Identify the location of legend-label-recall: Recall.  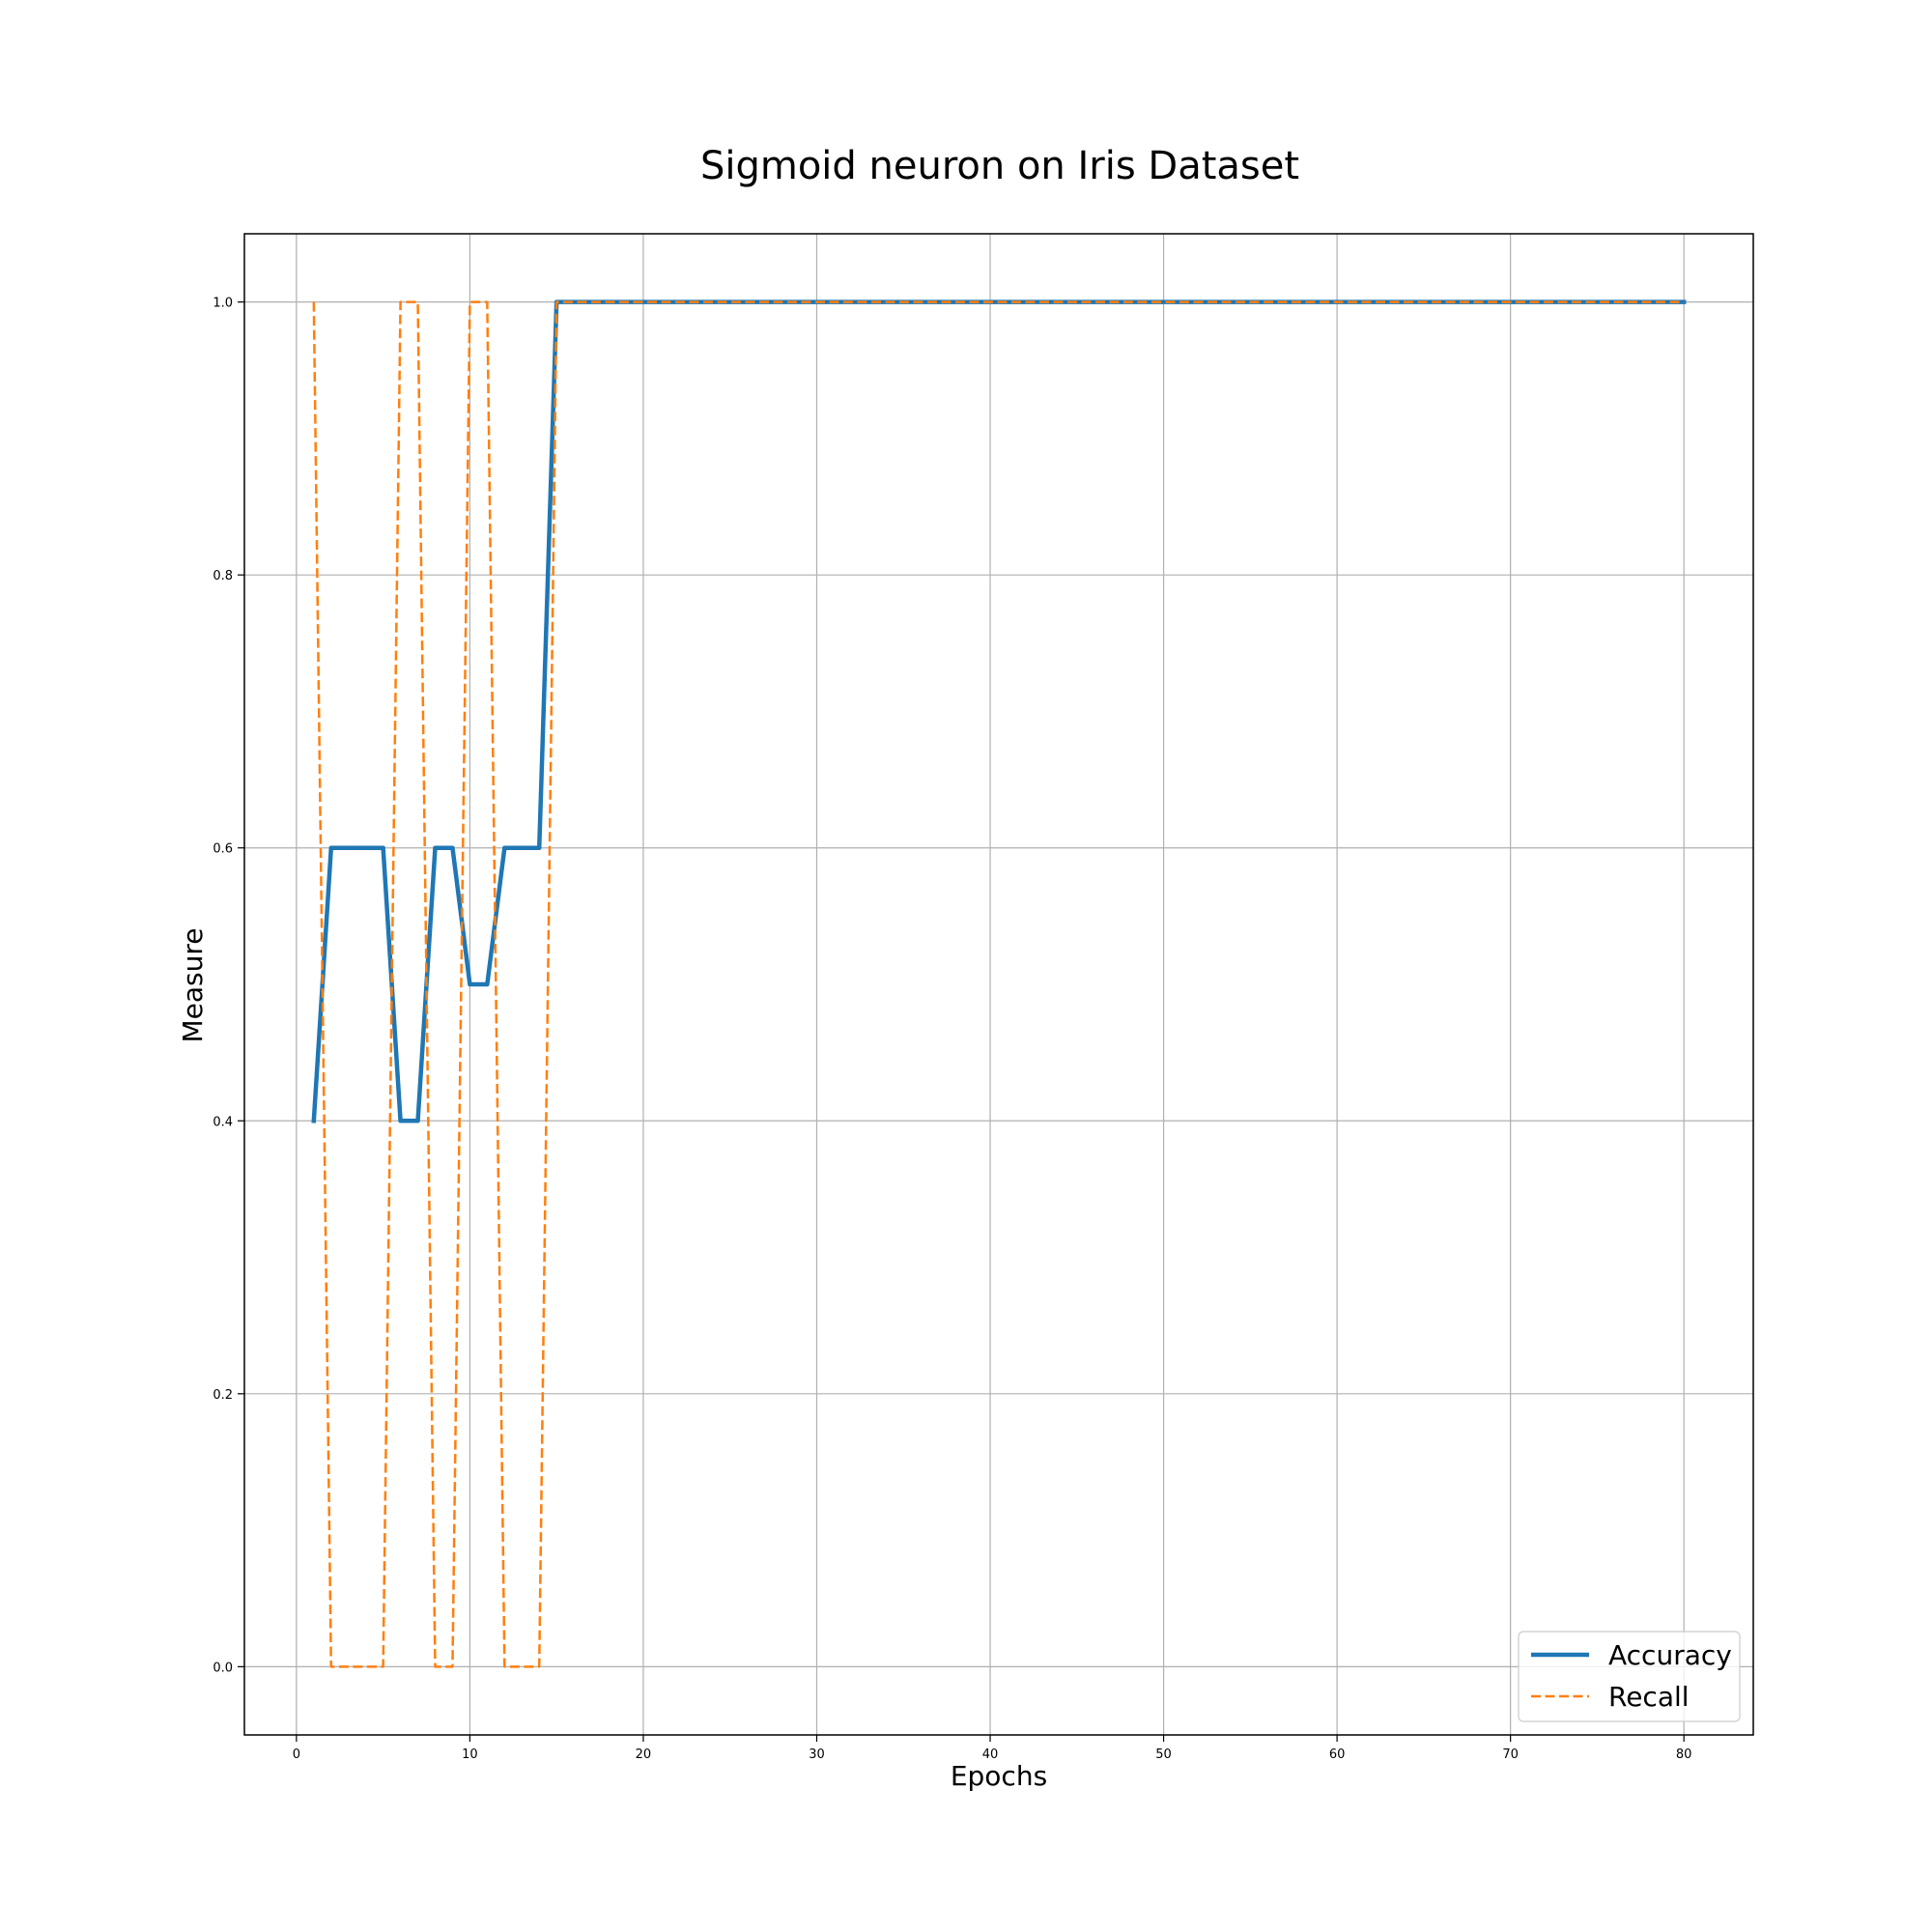
(1649, 1697).